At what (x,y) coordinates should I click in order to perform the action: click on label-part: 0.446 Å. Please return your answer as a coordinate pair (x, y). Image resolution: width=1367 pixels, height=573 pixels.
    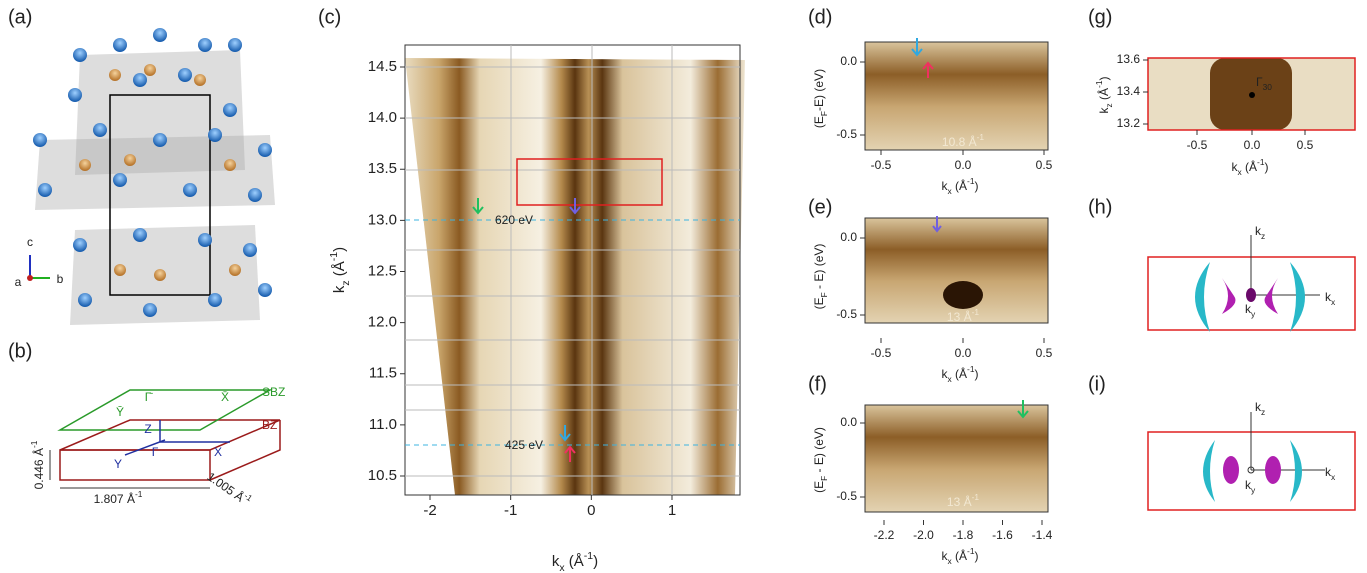
    Looking at the image, I should click on (38, 468).